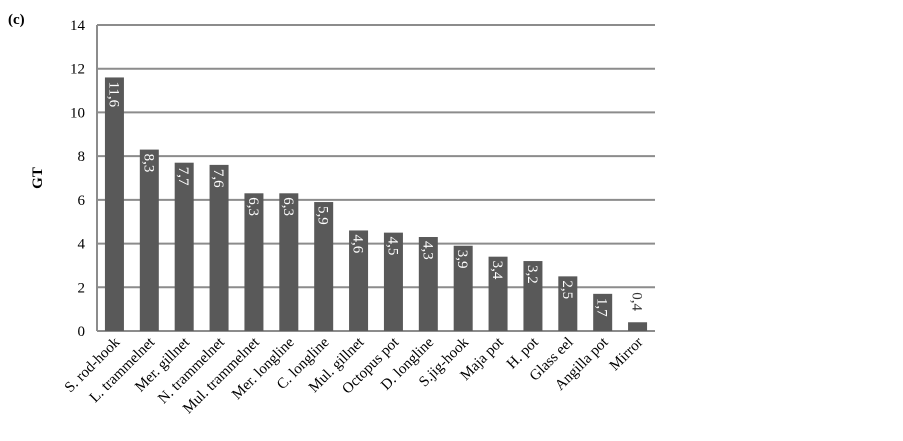 The height and width of the screenshot is (441, 903). What do you see at coordinates (427, 250) in the screenshot?
I see `value-label: 4,3` at bounding box center [427, 250].